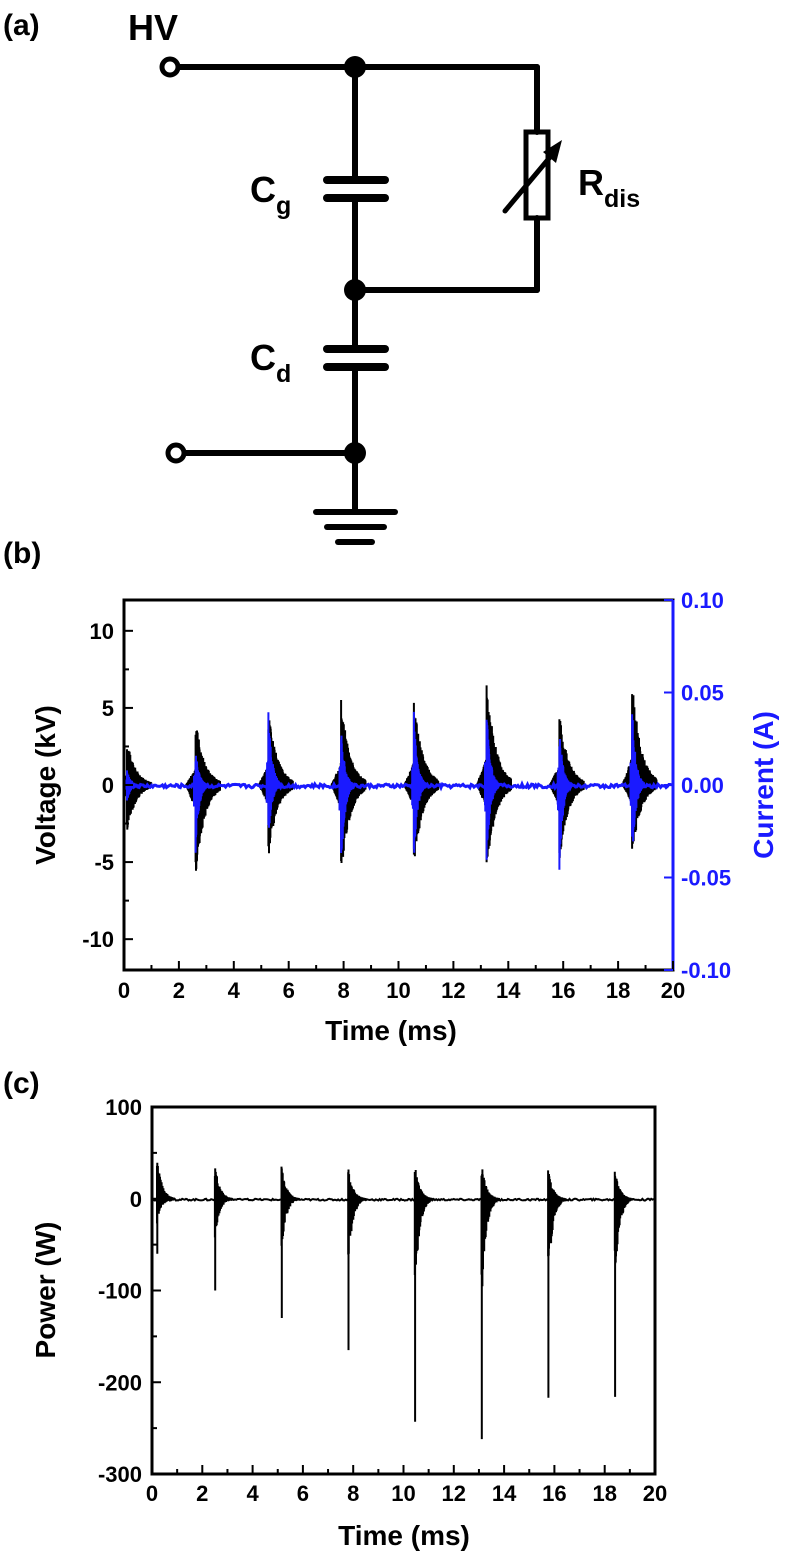 The height and width of the screenshot is (1563, 785). I want to click on chart-c-x-axis: 0 2 4 6 8 10 12 14 16 18 20, so click(406, 1485).